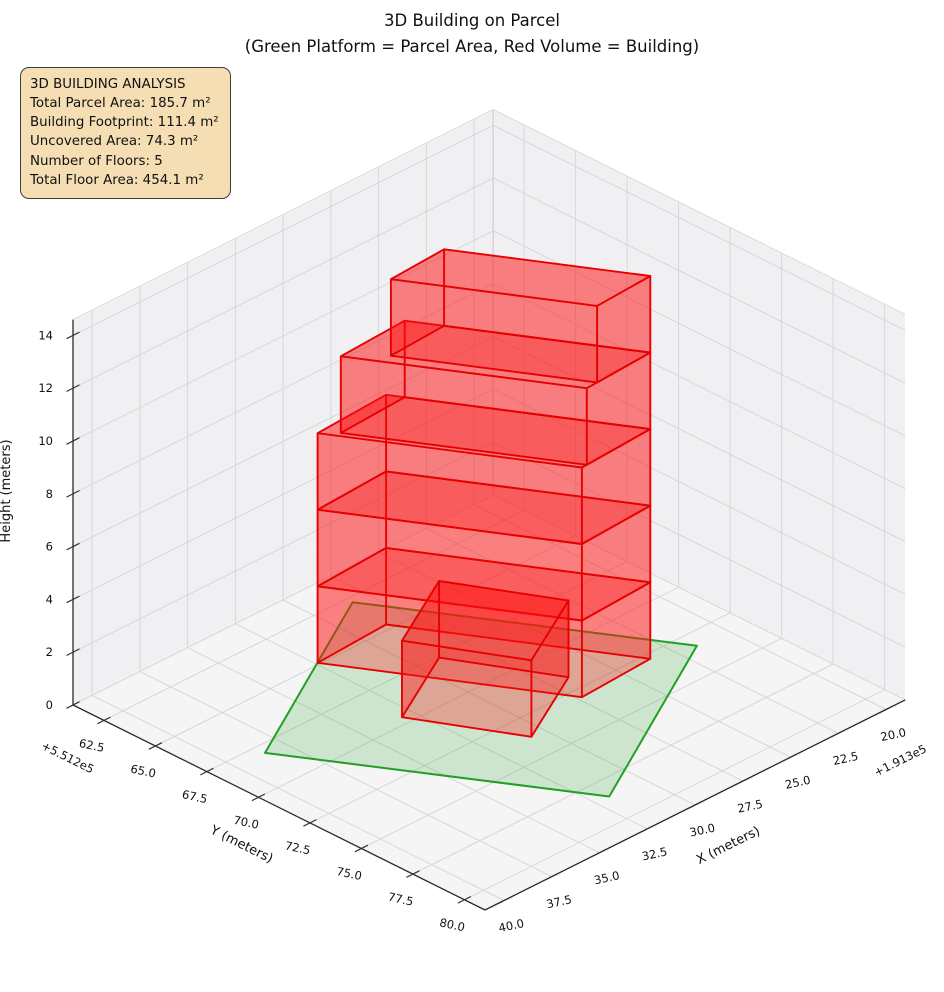 Image resolution: width=944 pixels, height=992 pixels. I want to click on y-axis-label: Y (meters), so click(241, 845).